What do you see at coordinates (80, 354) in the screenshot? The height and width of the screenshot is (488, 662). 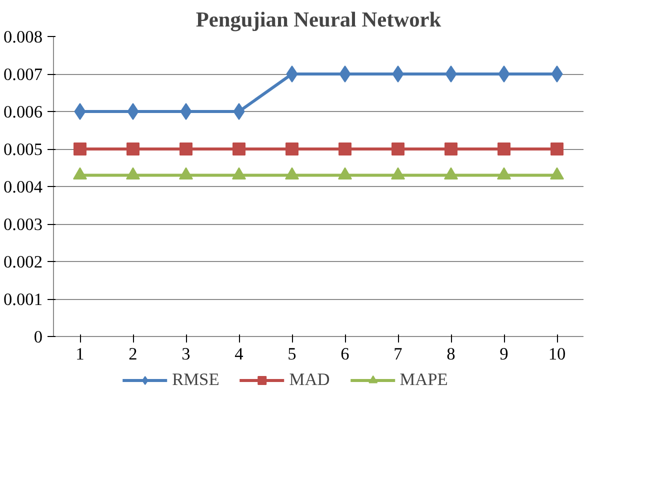 I see `x-tick-label: 1` at bounding box center [80, 354].